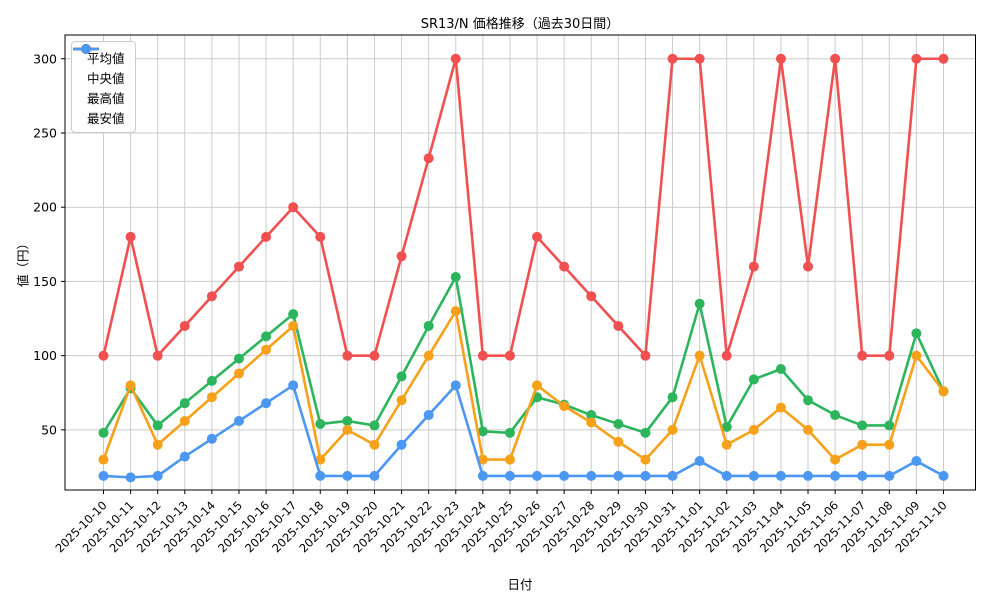 Image resolution: width=1000 pixels, height=600 pixels. What do you see at coordinates (45, 58) in the screenshot?
I see `y-tick-label: 300` at bounding box center [45, 58].